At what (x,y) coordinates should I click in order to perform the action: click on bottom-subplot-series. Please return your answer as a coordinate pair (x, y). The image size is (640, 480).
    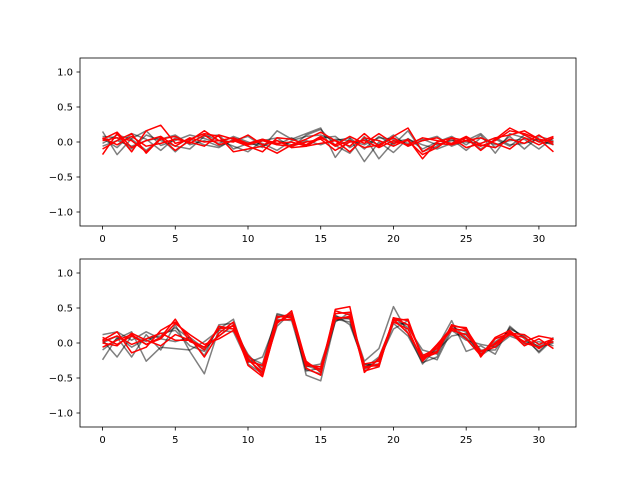
    Looking at the image, I should click on (327, 343).